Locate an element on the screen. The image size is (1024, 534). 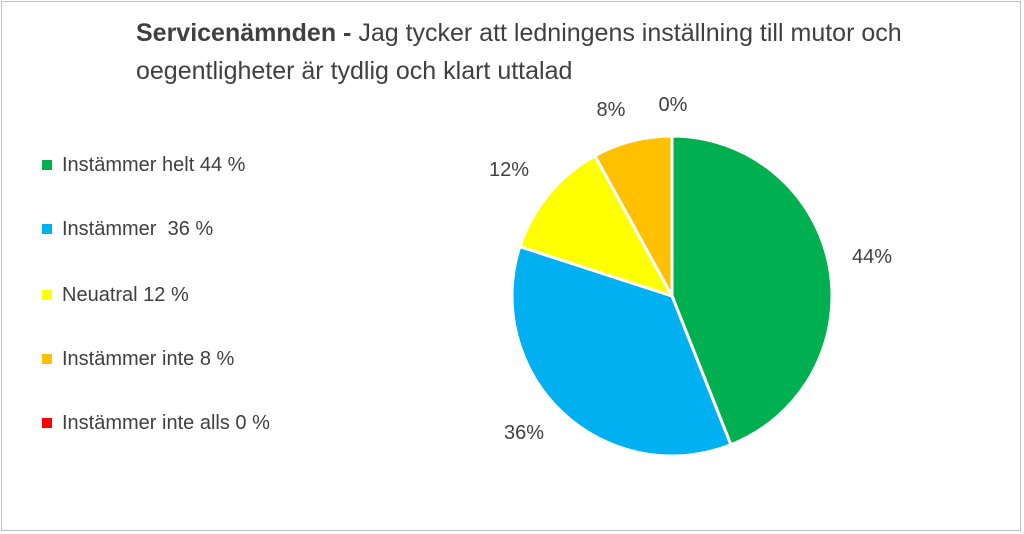
pie-slice-neutral is located at coordinates (596, 226).